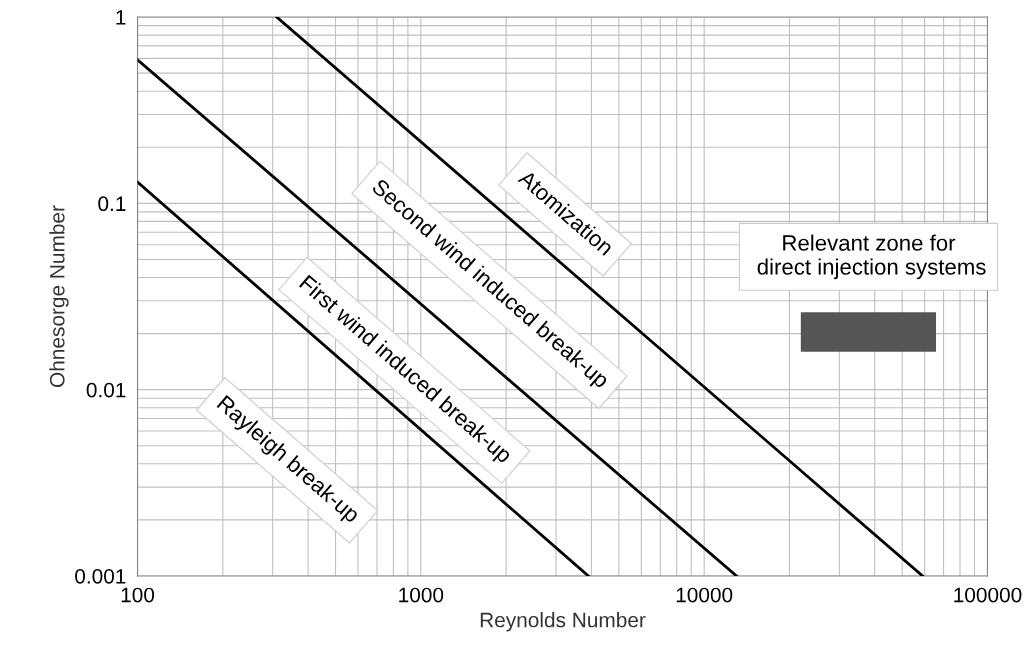 This screenshot has height=656, width=1034. Describe the element at coordinates (100, 576) in the screenshot. I see `y-tick-label: 0.001` at that location.